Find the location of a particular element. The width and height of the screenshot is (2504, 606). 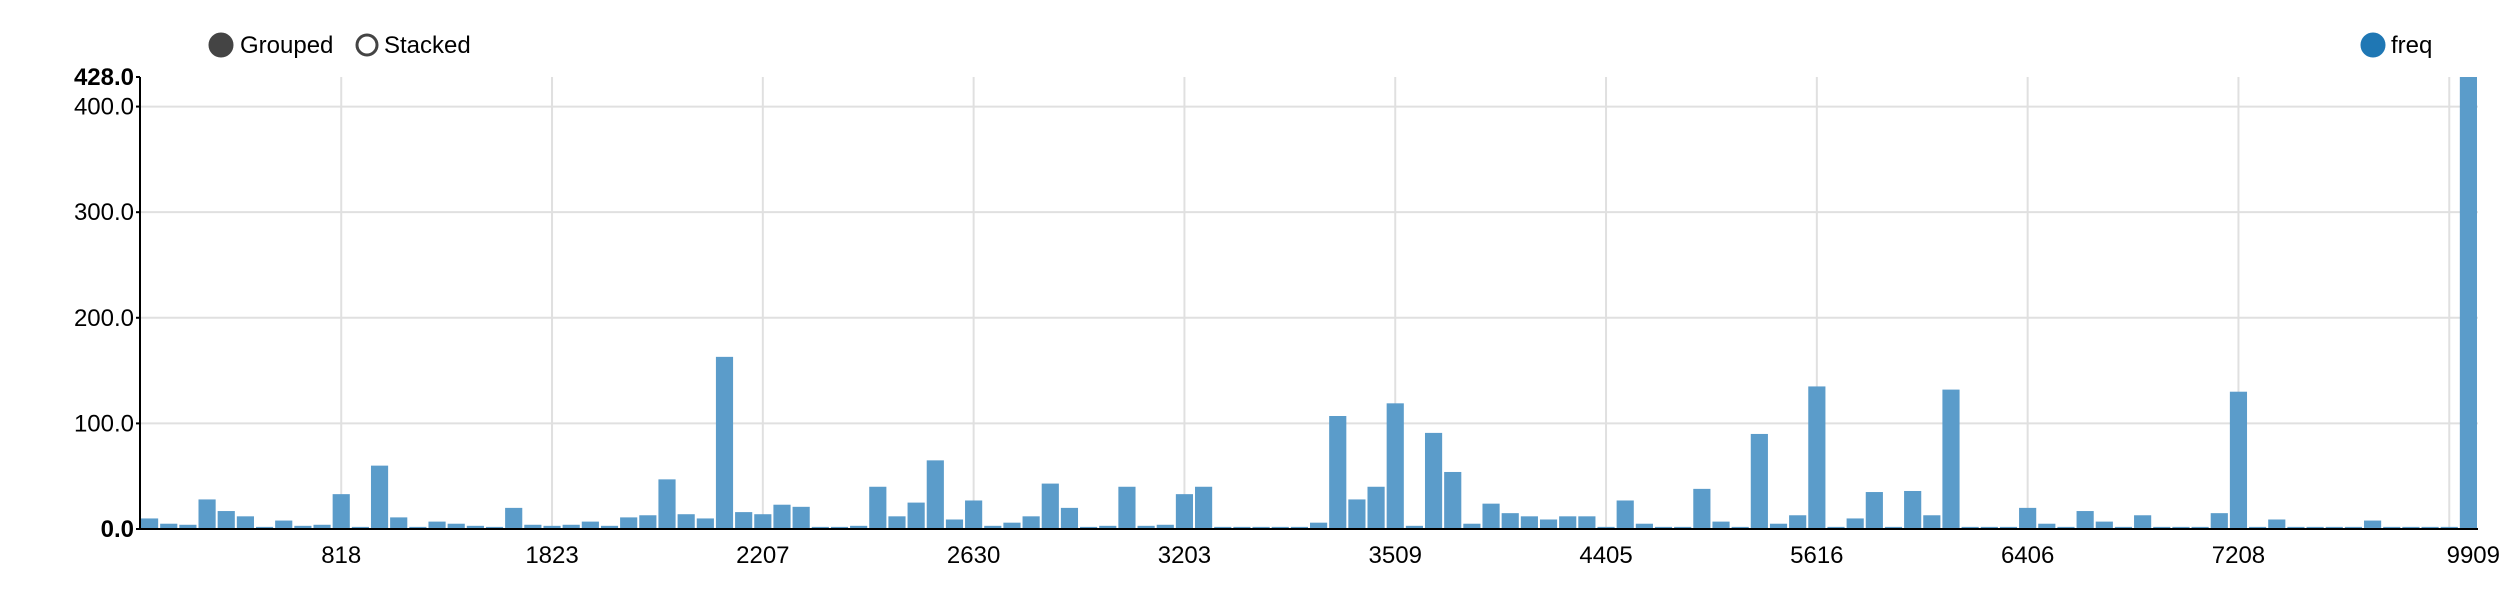

grouped-control: Grouped is located at coordinates (270, 45).